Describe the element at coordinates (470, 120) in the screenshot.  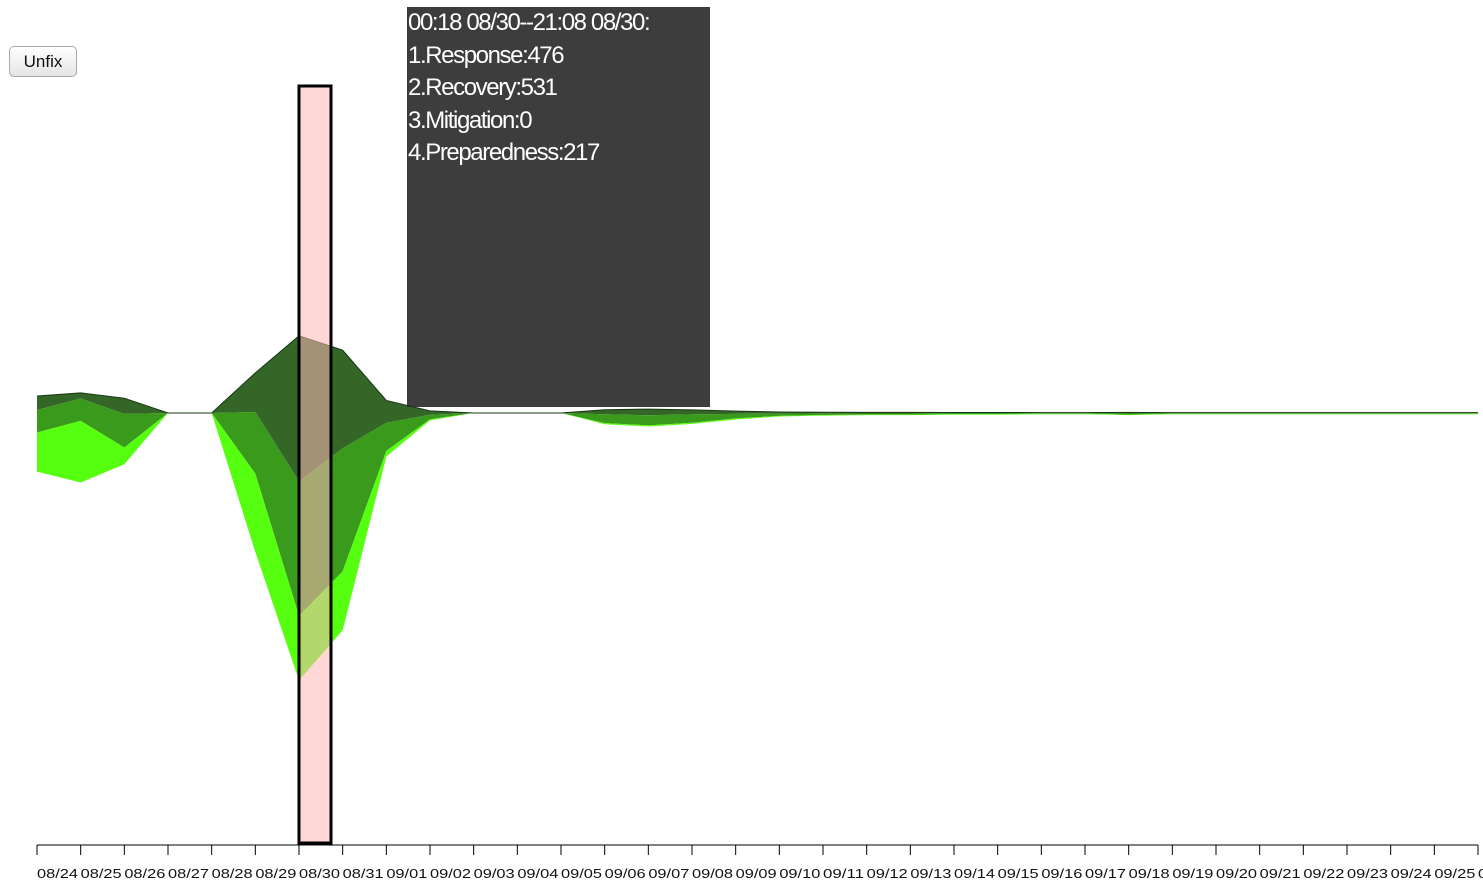
I see `tooltip-line-mitigation: 3.Mitigation:0` at that location.